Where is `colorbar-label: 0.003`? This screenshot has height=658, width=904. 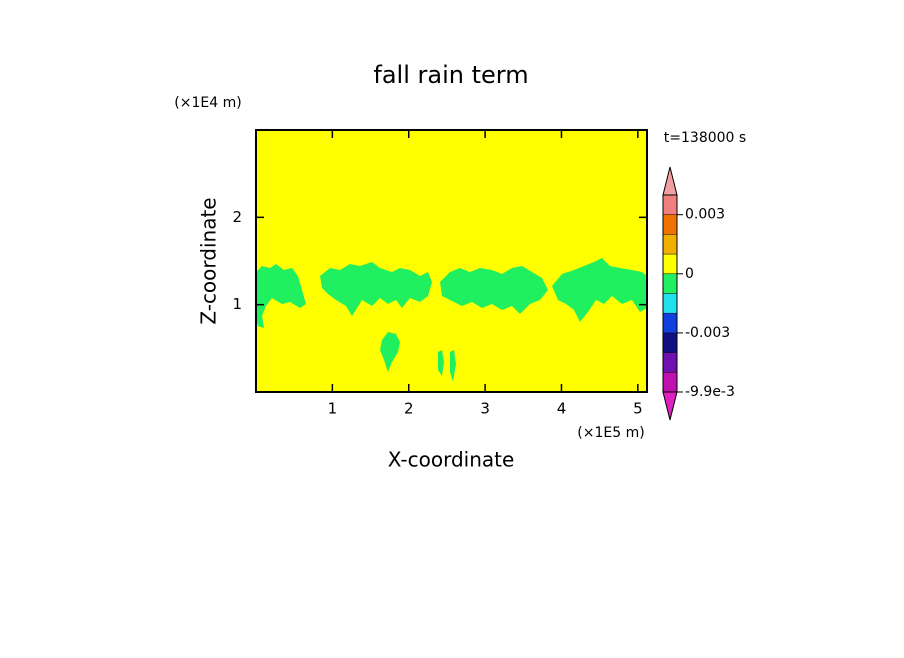 colorbar-label: 0.003 is located at coordinates (705, 215).